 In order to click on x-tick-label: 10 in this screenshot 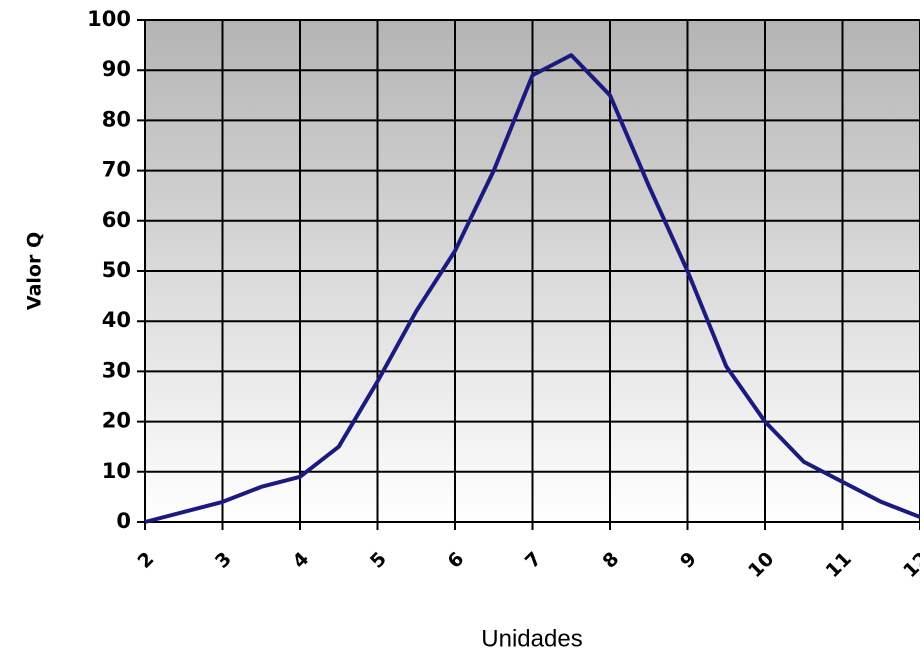, I will do `click(761, 565)`.